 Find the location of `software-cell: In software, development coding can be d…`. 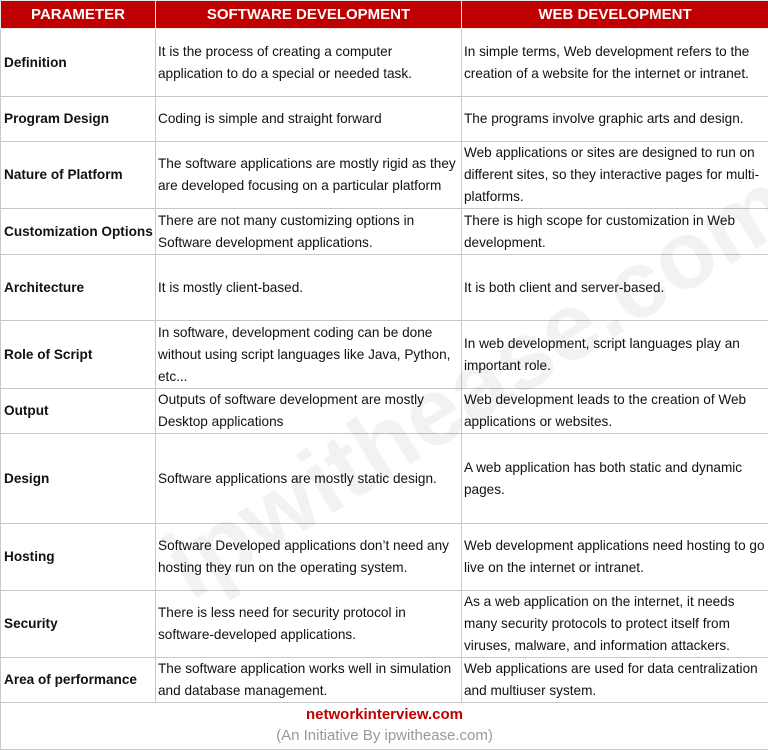

software-cell: In software, development coding can be d… is located at coordinates (308, 354).